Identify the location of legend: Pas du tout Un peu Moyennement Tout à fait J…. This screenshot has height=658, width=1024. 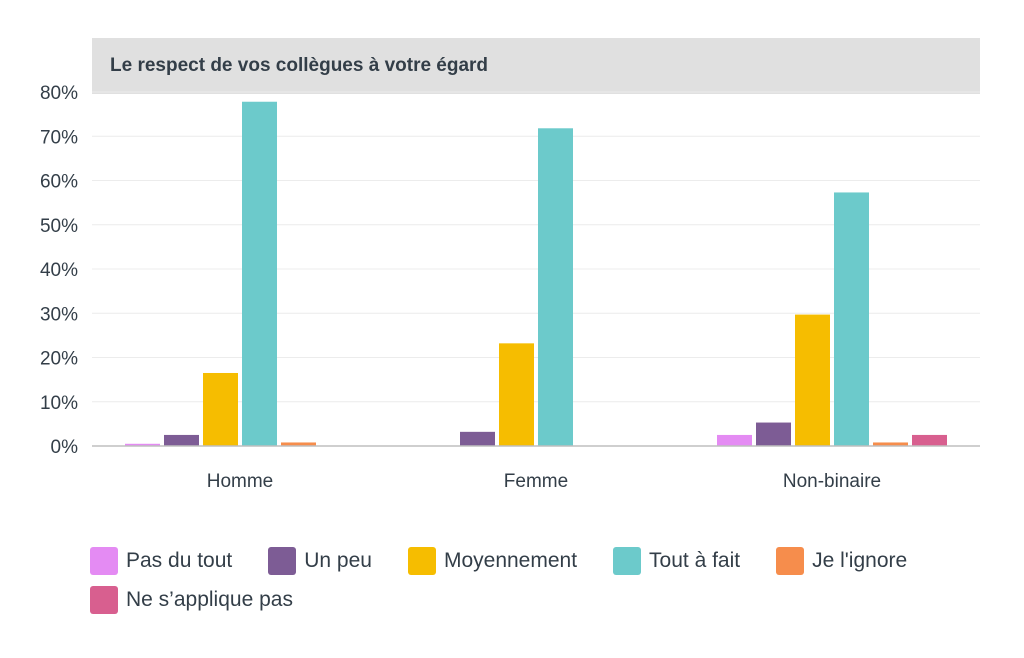
(540, 580).